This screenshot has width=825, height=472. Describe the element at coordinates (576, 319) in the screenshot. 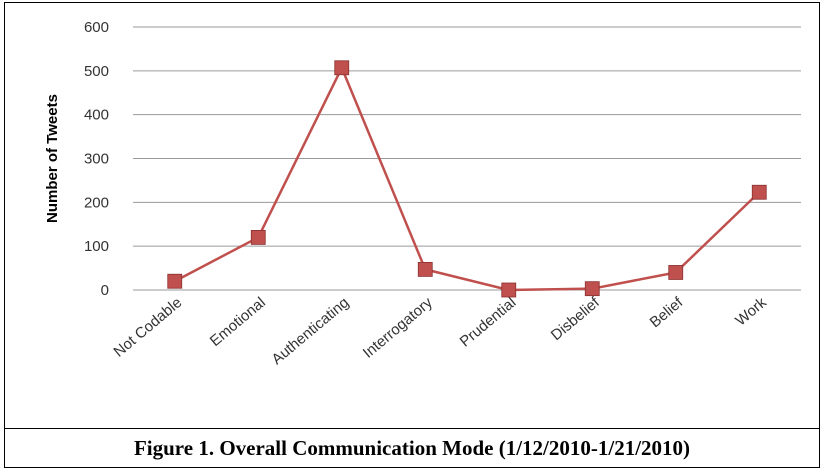

I see `x-tick-label: Disbelief` at that location.